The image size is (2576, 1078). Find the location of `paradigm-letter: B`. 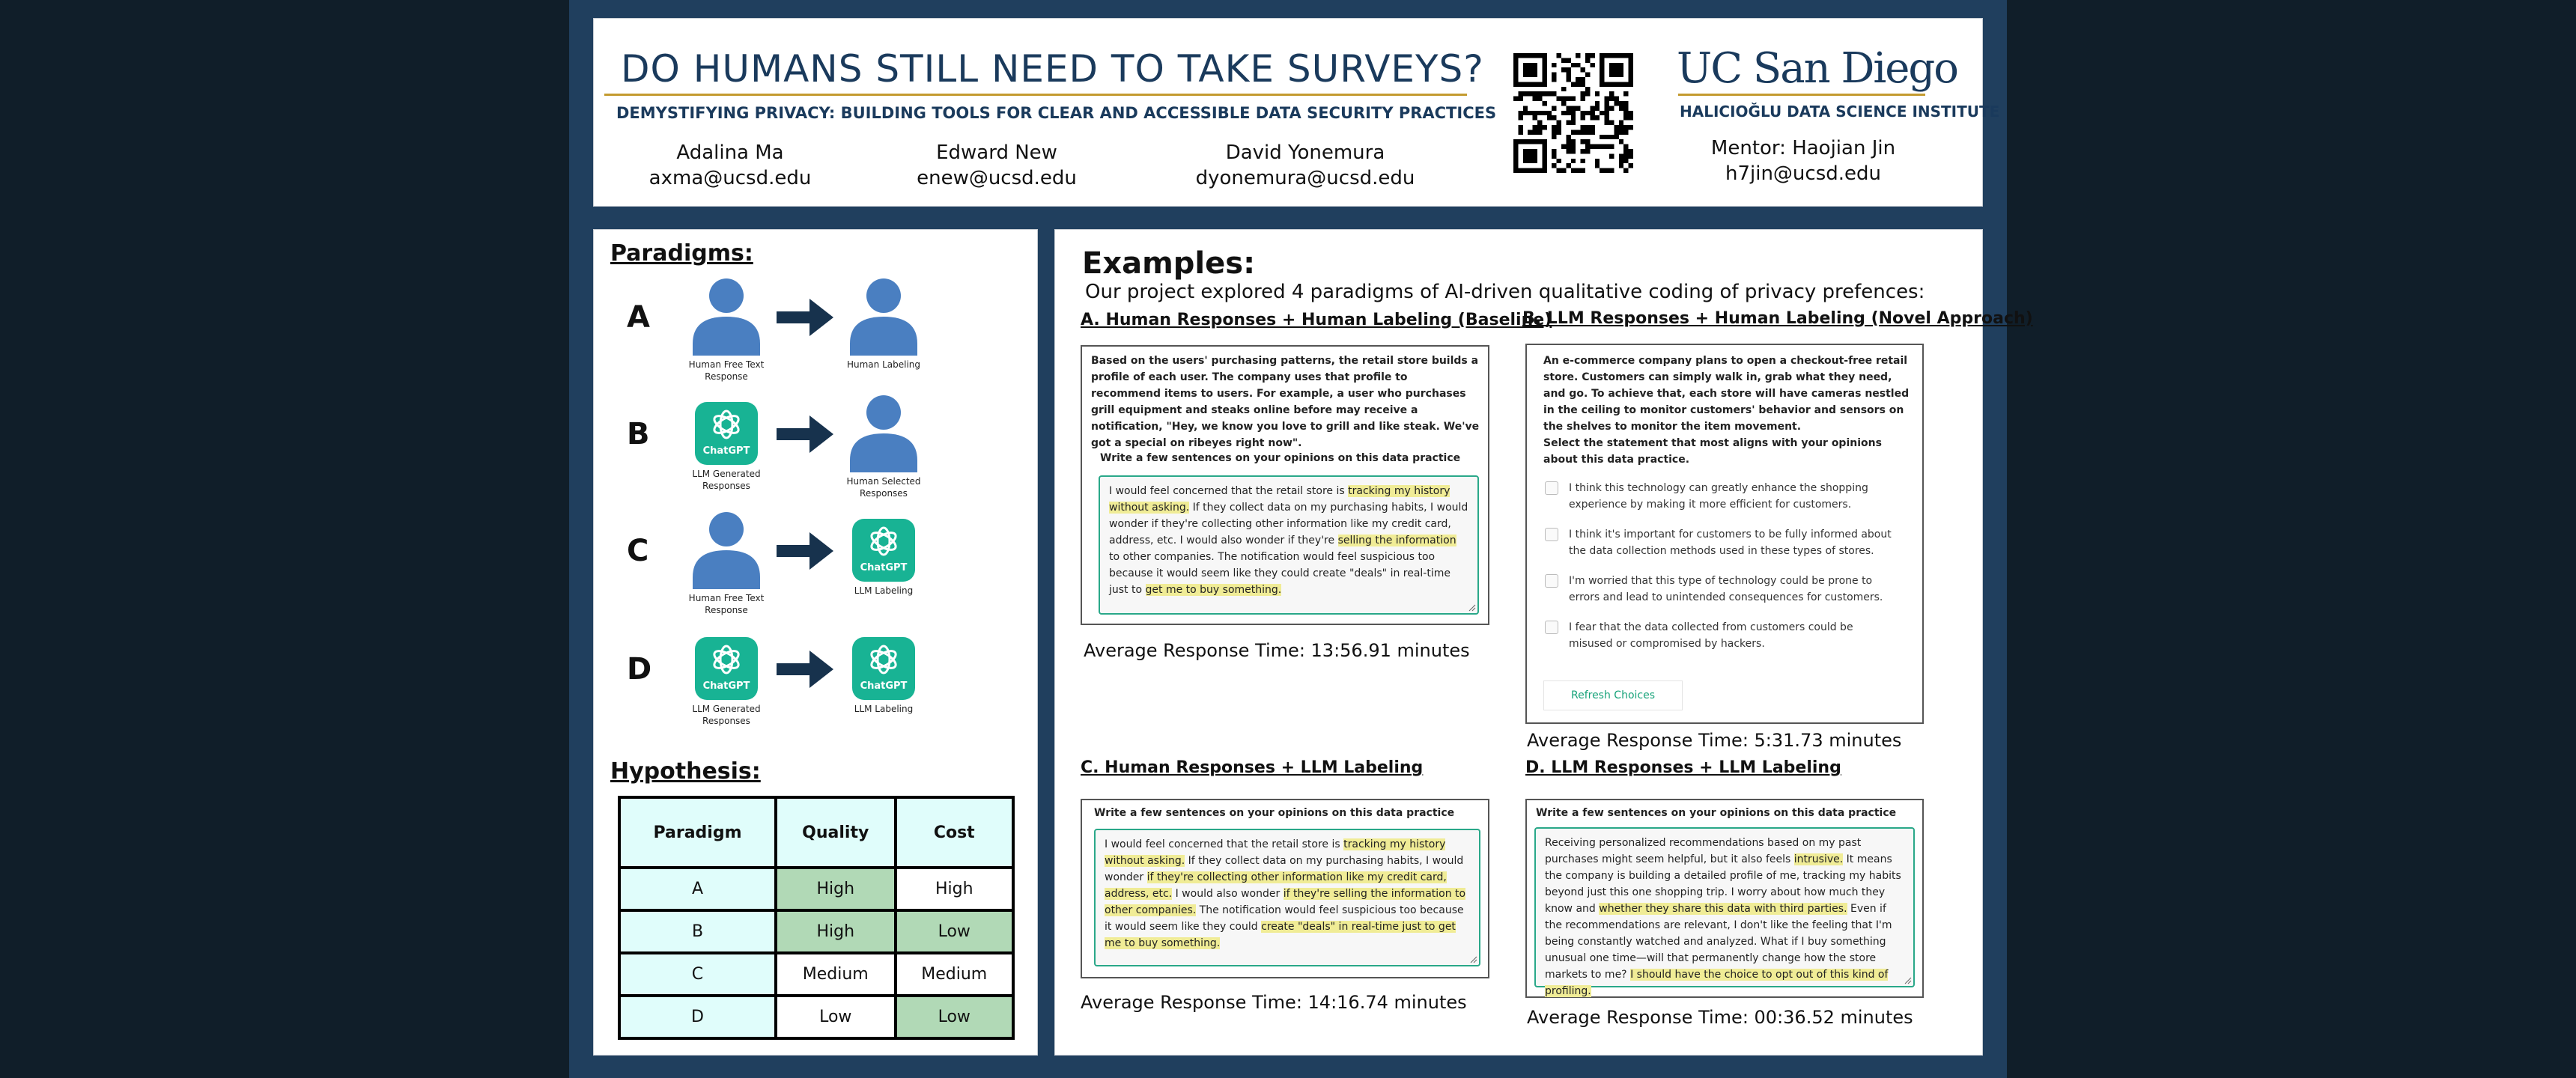

paradigm-letter: B is located at coordinates (638, 434).